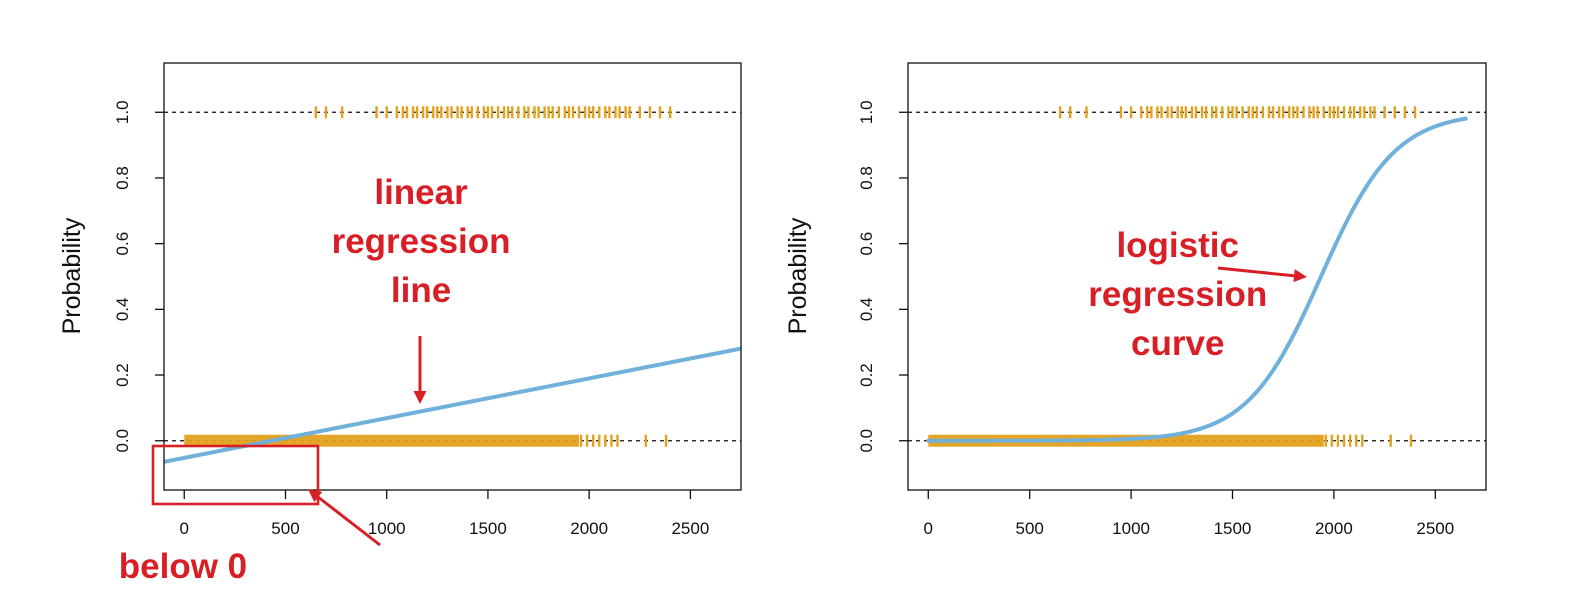 The width and height of the screenshot is (1574, 592). What do you see at coordinates (315, 496) in the screenshot?
I see `below-zero-arrow-head` at bounding box center [315, 496].